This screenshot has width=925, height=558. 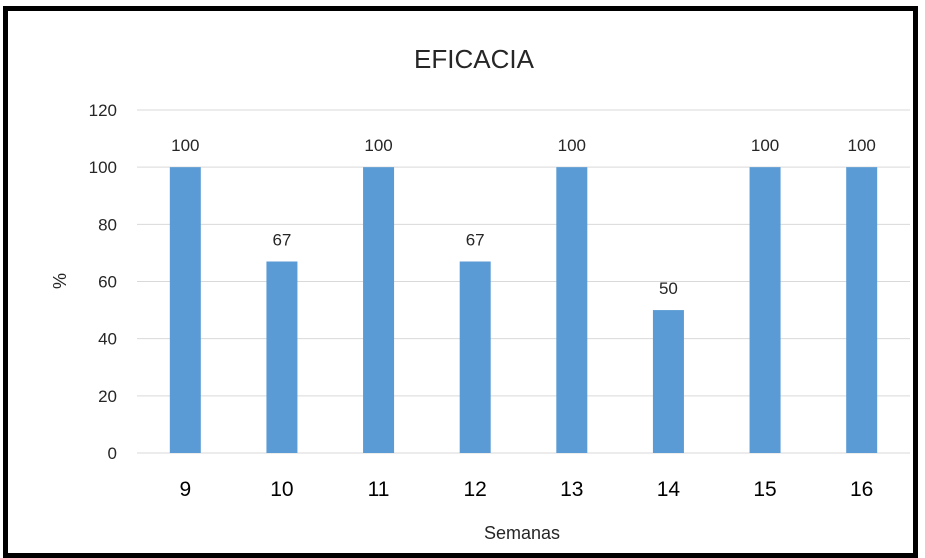 What do you see at coordinates (103, 167) in the screenshot?
I see `y-tick-label: 100` at bounding box center [103, 167].